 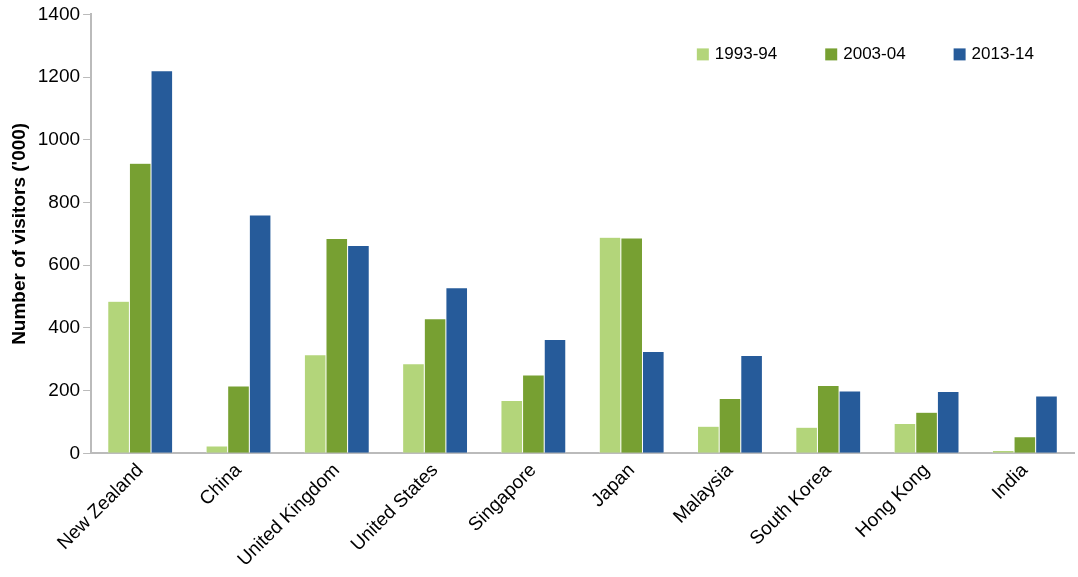 What do you see at coordinates (59, 76) in the screenshot?
I see `y-tick-label: 1200` at bounding box center [59, 76].